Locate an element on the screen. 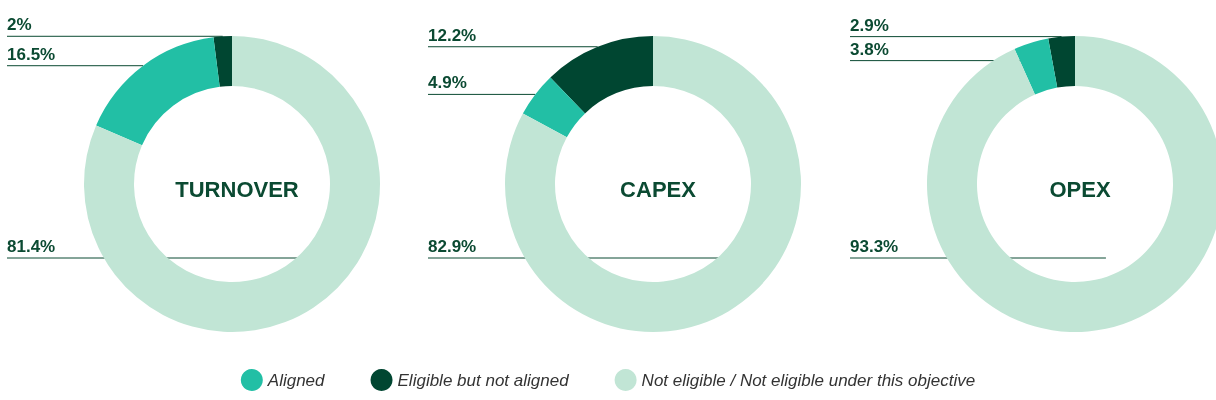 This screenshot has width=1216, height=400. data-label: 16.5% is located at coordinates (31, 54).